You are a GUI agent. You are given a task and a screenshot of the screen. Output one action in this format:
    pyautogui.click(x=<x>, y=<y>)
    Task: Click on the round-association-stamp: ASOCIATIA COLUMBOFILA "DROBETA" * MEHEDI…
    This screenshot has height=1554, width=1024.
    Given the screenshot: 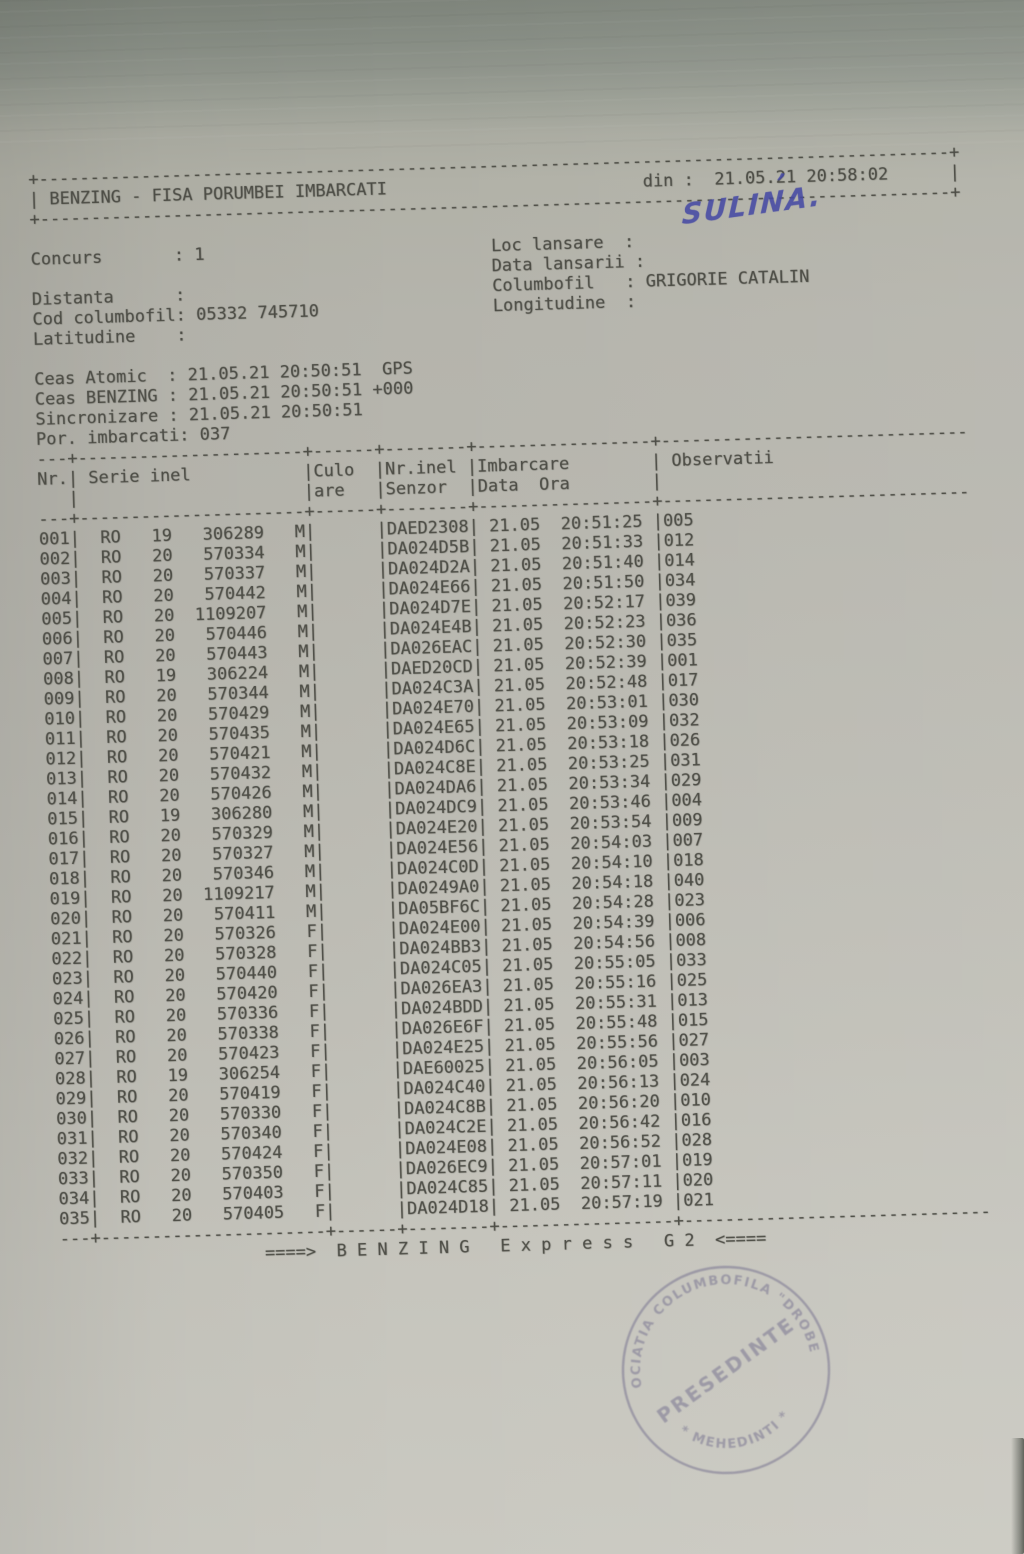 What is the action you would take?
    pyautogui.click(x=713, y=1357)
    